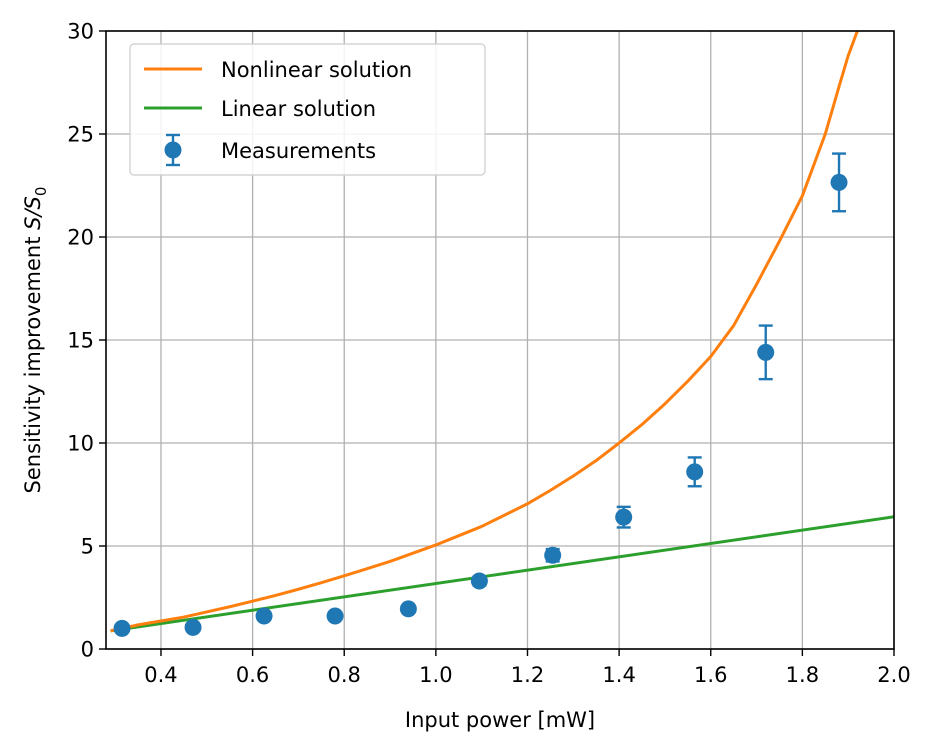  What do you see at coordinates (618, 675) in the screenshot?
I see `x-tick-label: 1.4` at bounding box center [618, 675].